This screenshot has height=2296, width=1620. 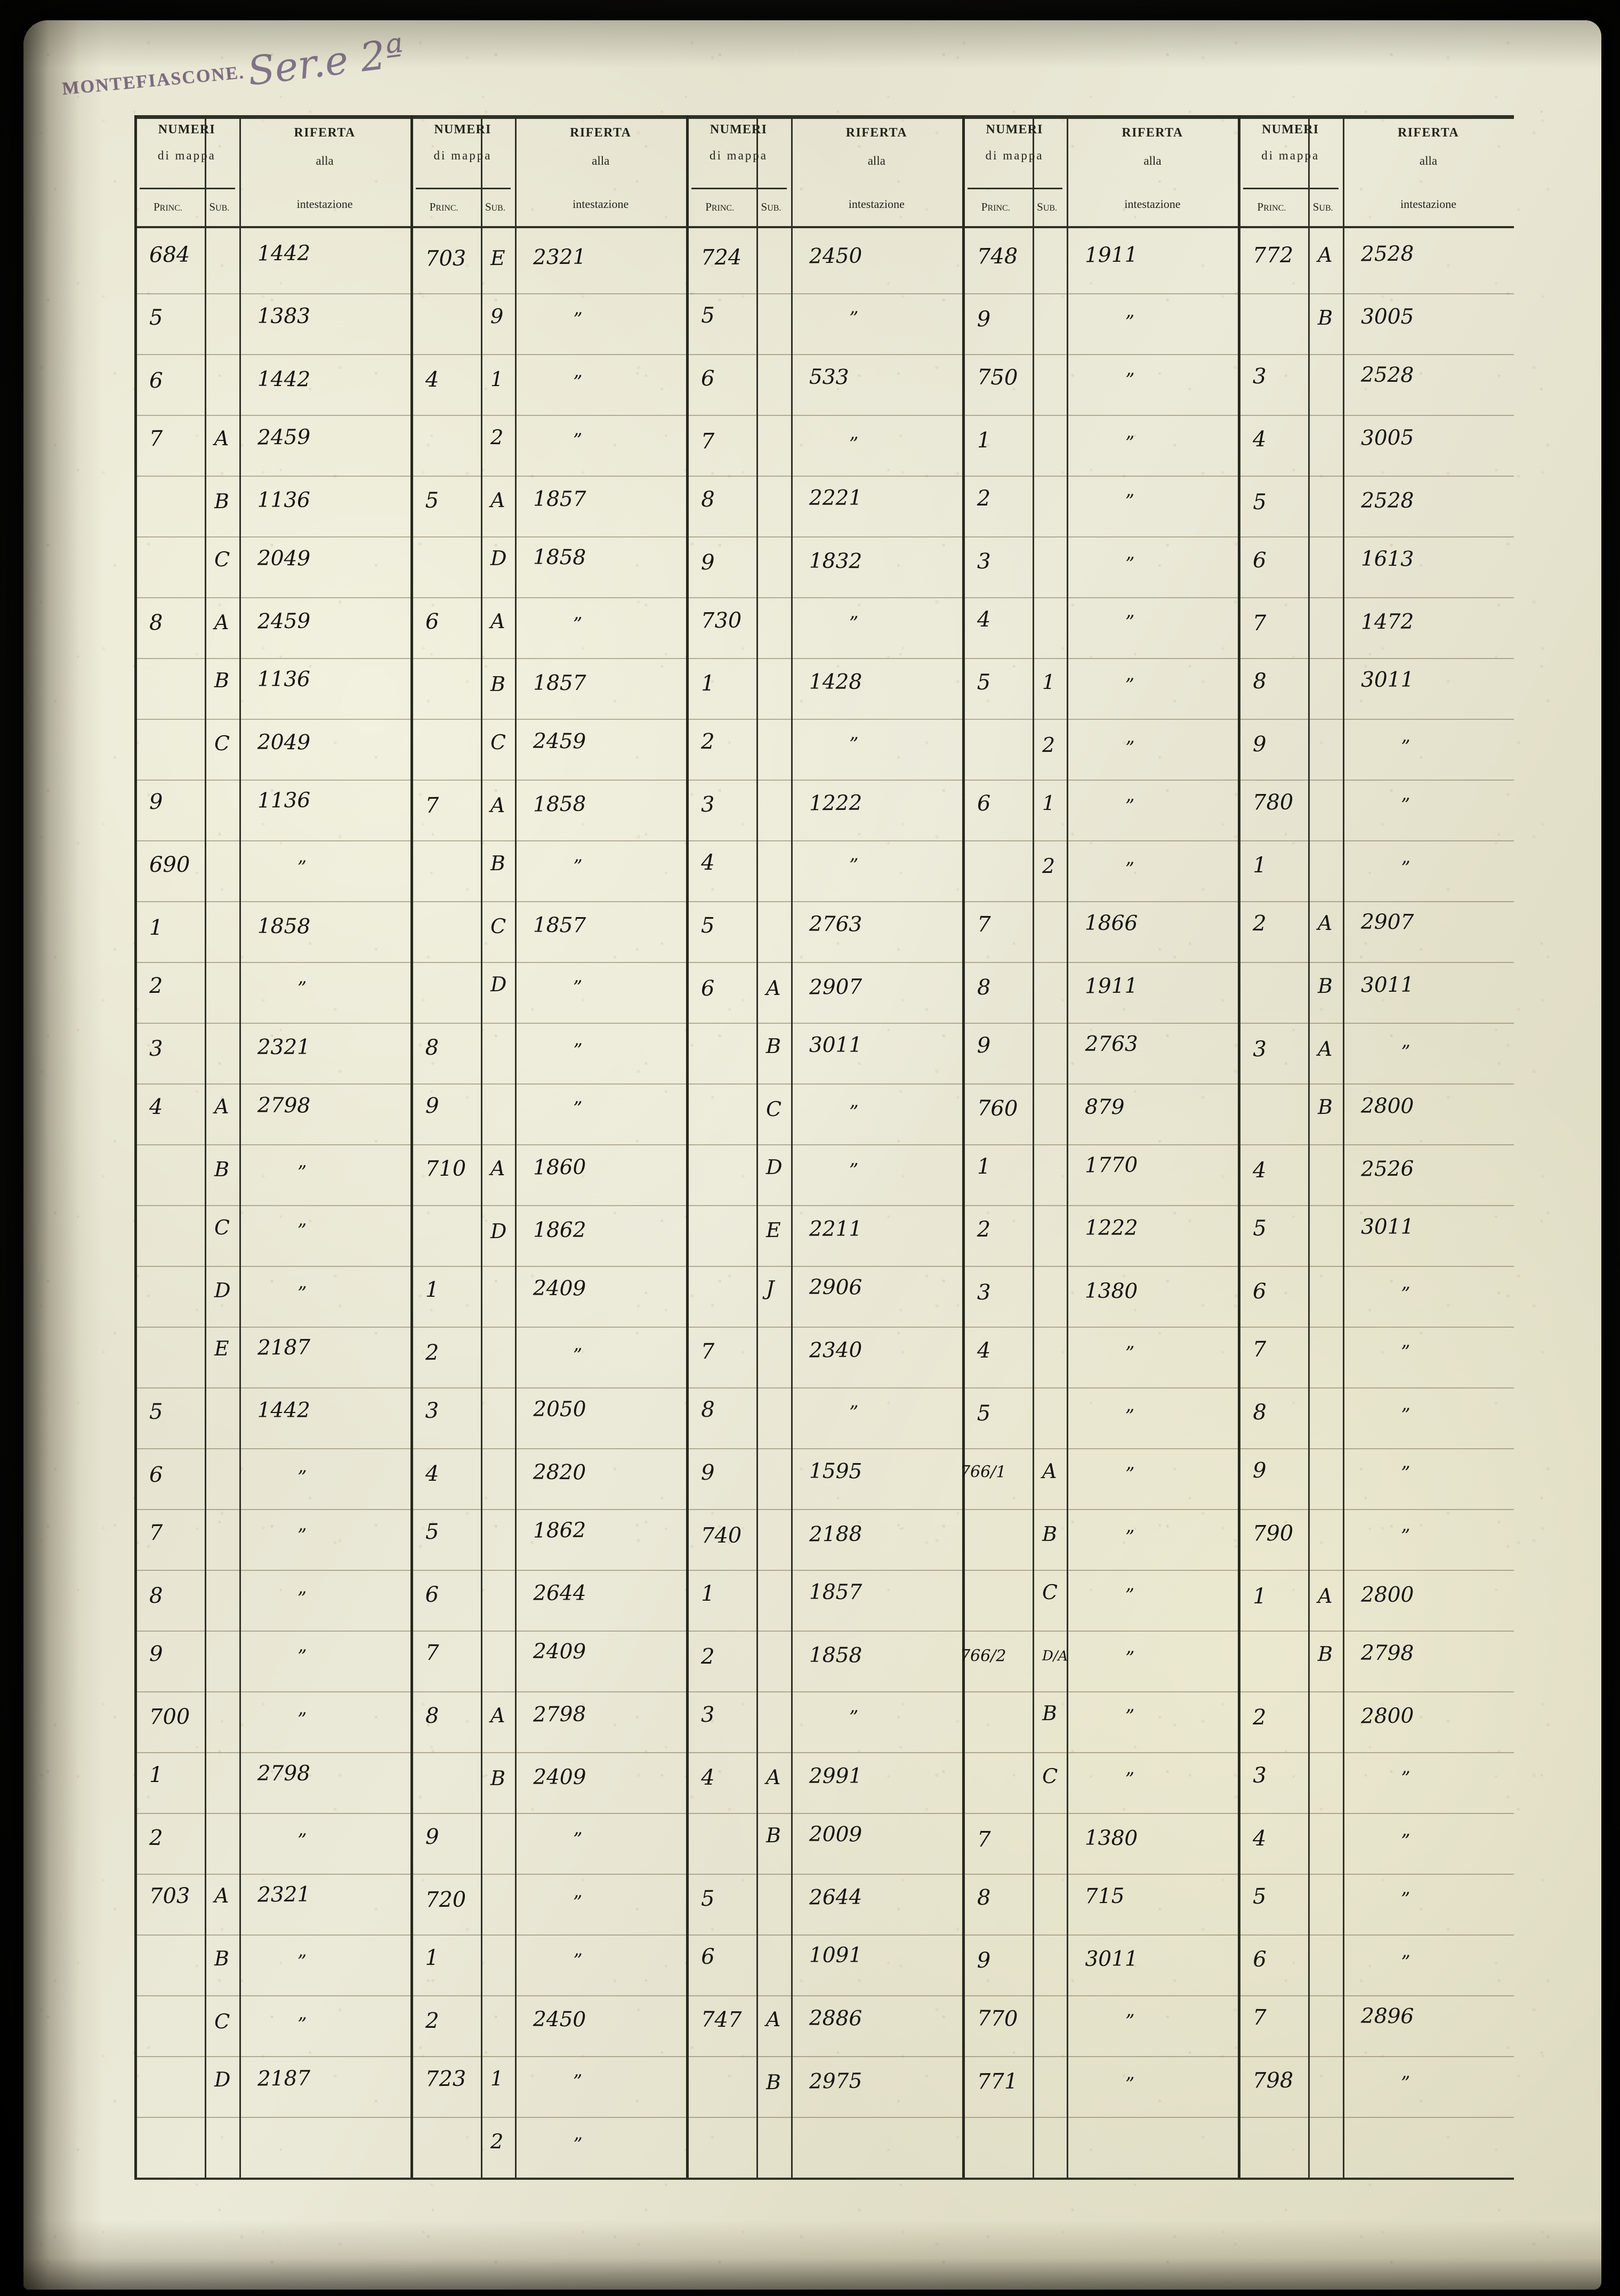 I want to click on cell-riferta: 1595, so click(x=836, y=1472).